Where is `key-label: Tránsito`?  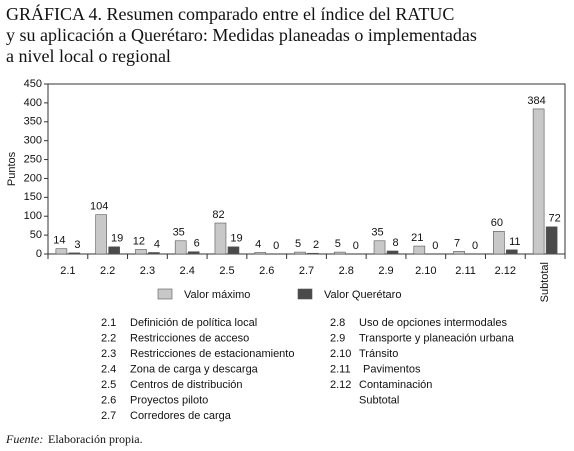
key-label: Tránsito is located at coordinates (378, 354).